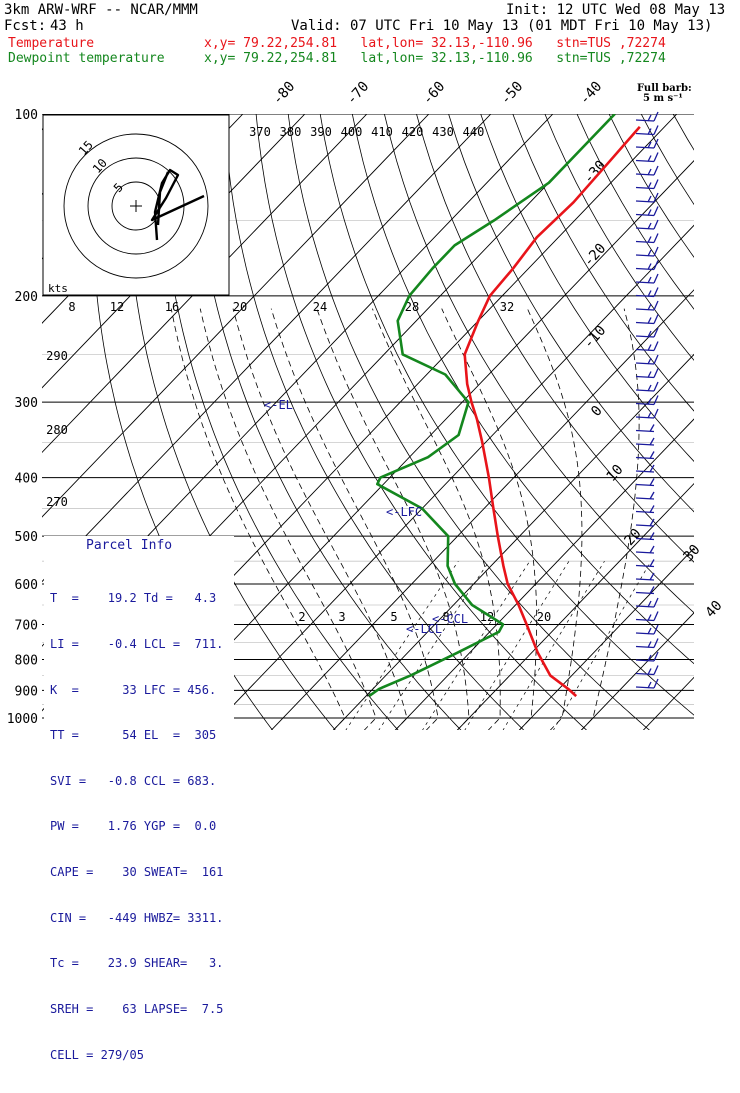 The width and height of the screenshot is (740, 1093). Describe the element at coordinates (26, 585) in the screenshot. I see `pressure-tick-label: 600` at that location.